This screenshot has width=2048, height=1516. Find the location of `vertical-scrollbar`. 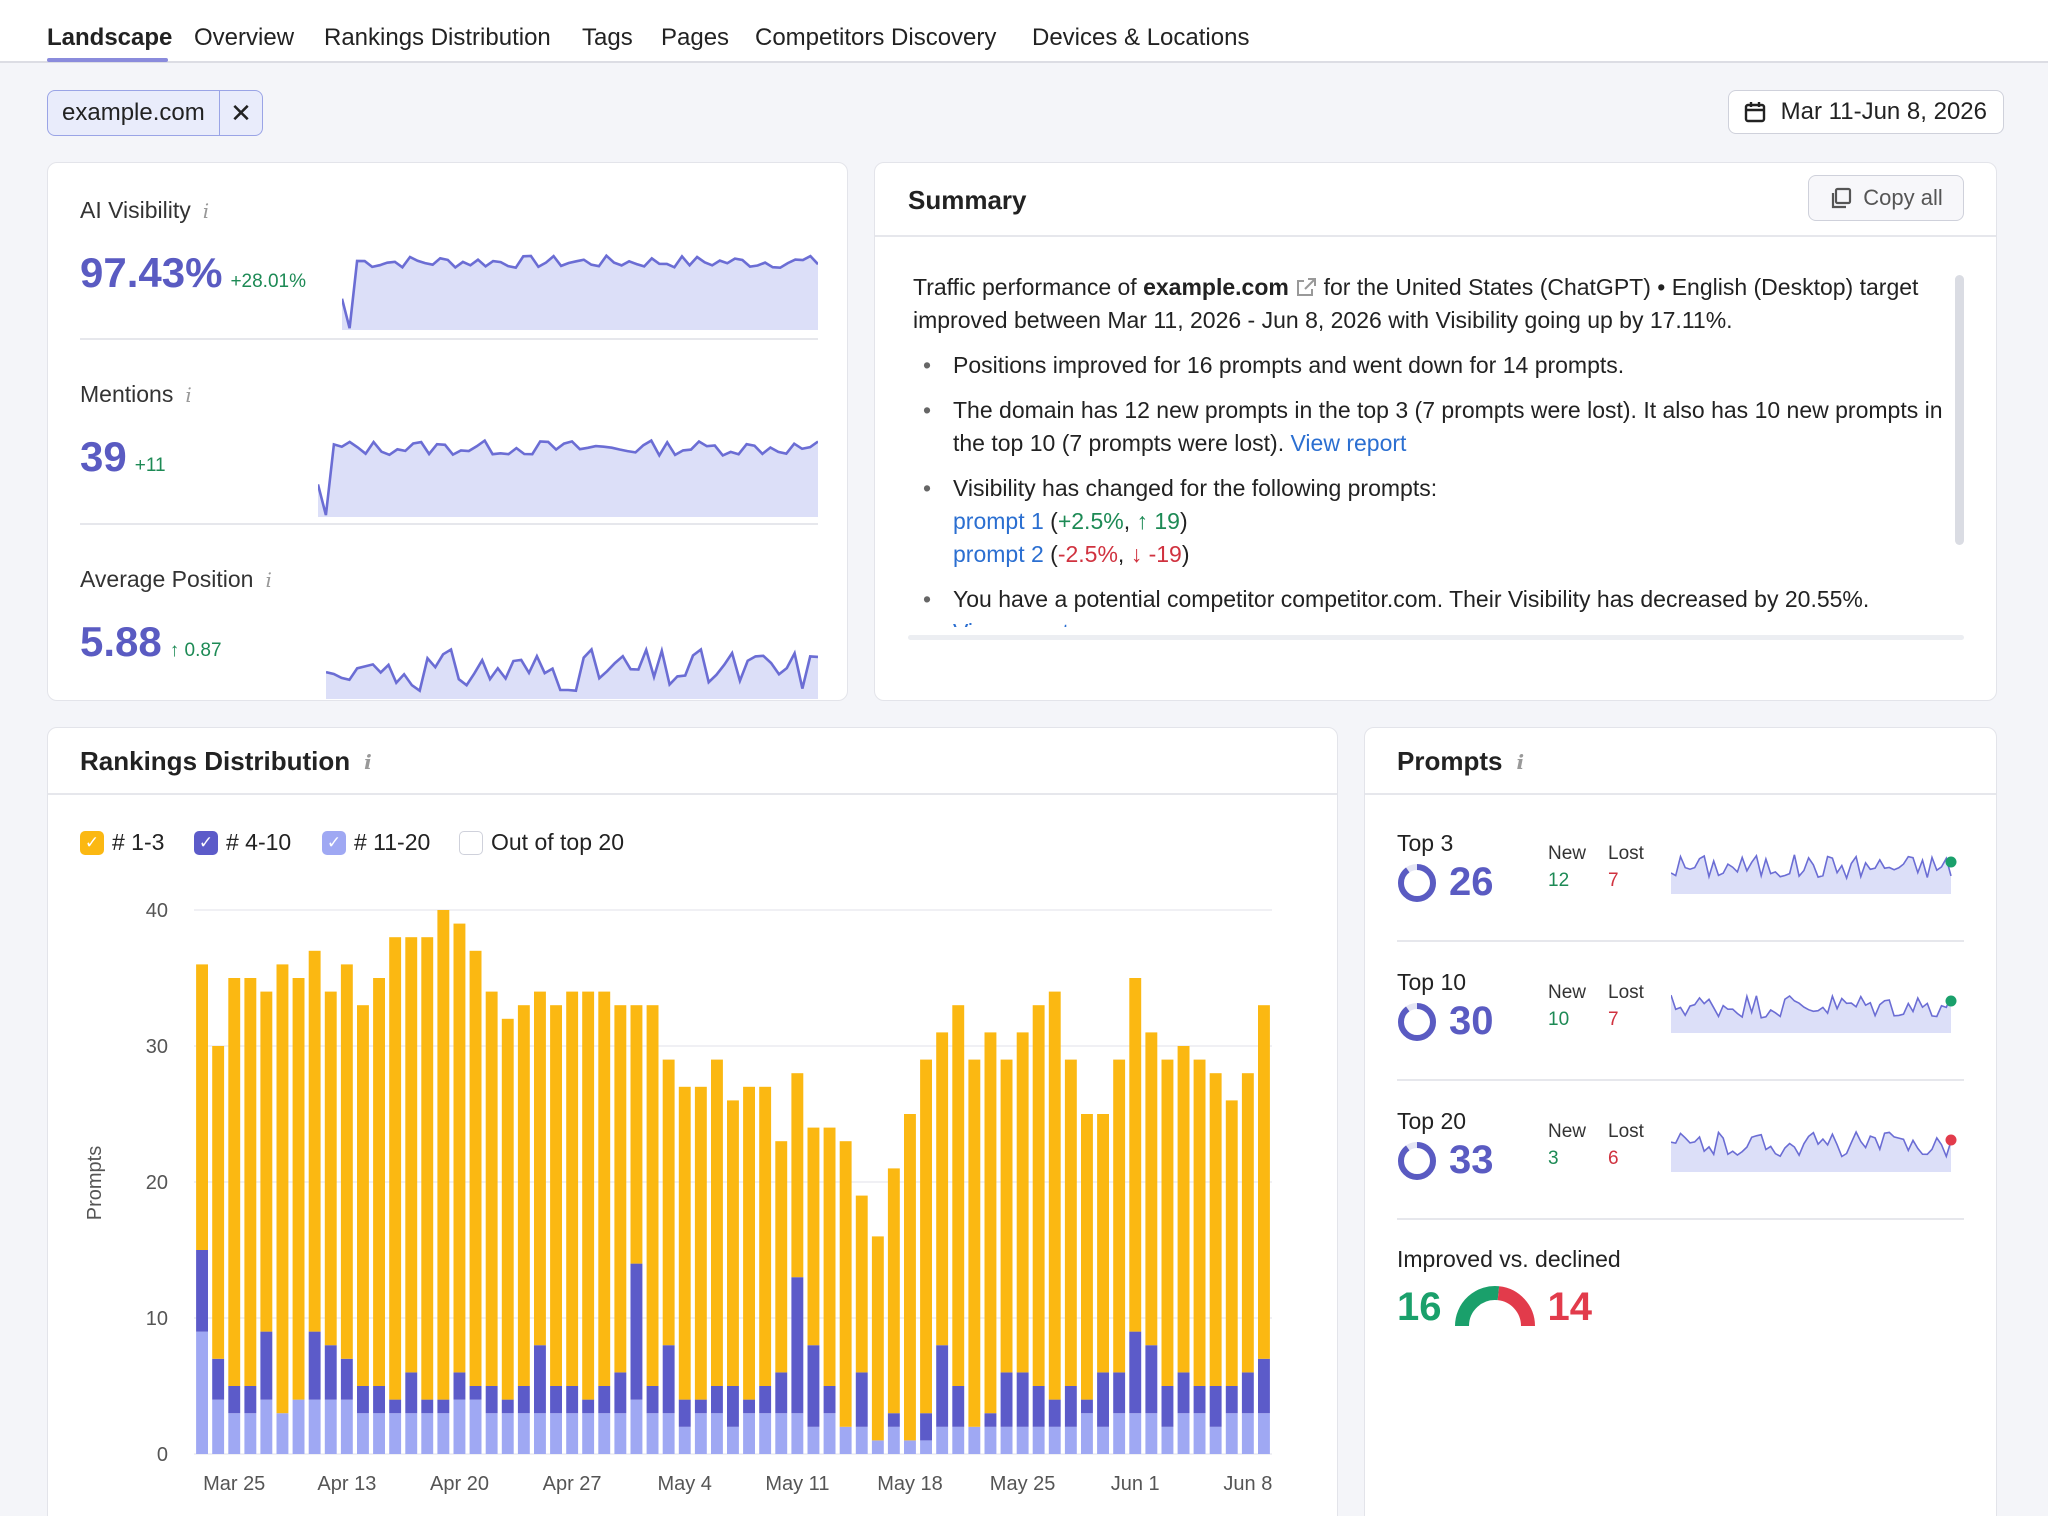

vertical-scrollbar is located at coordinates (1959, 410).